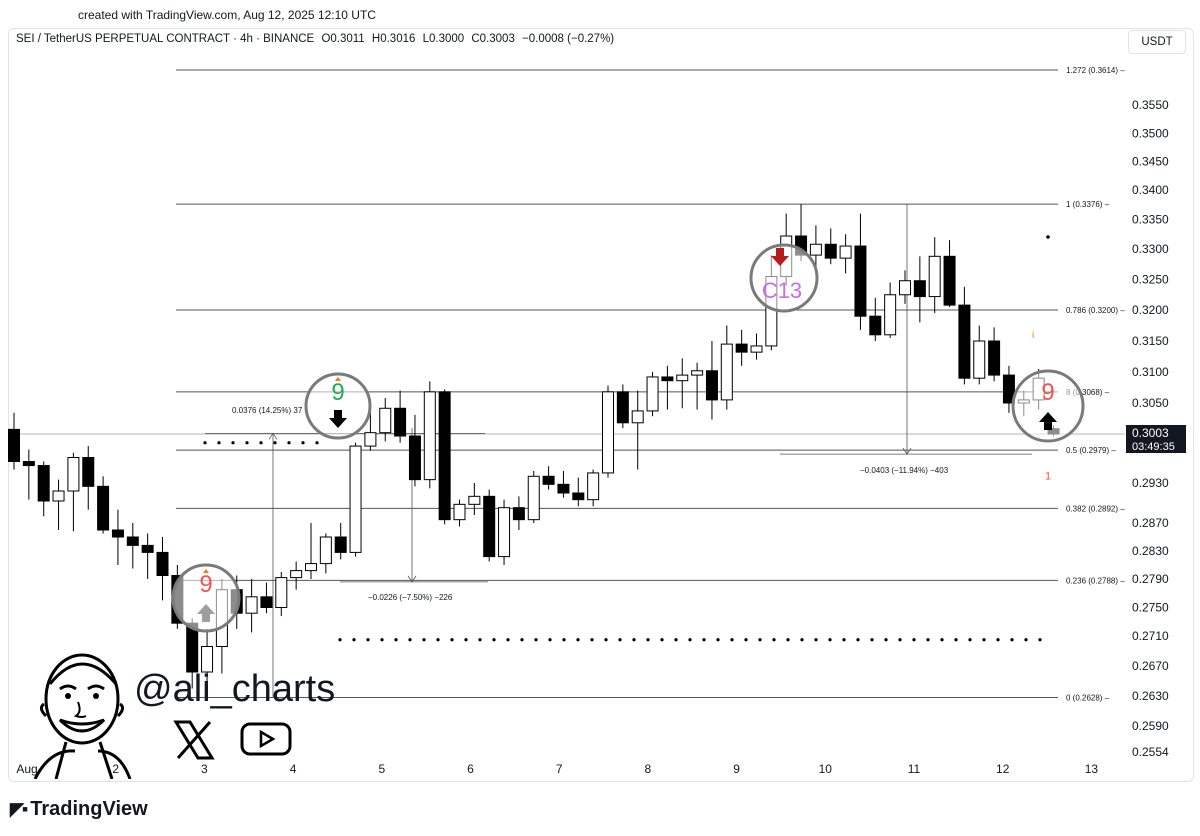 The width and height of the screenshot is (1200, 836). I want to click on x-axis-tick-label: 2, so click(115, 769).